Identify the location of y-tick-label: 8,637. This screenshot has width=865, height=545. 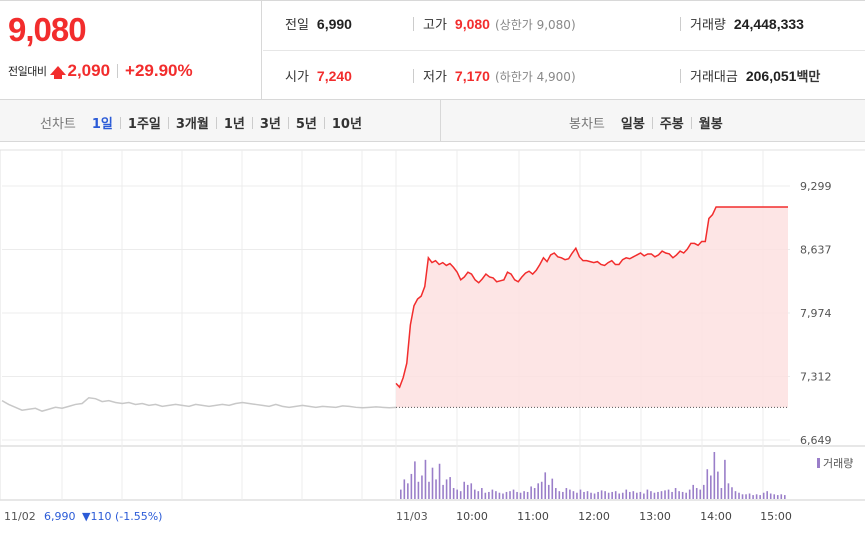
(816, 249).